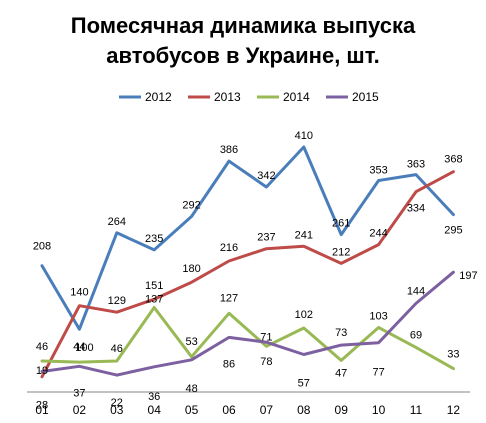 This screenshot has width=486, height=423. Describe the element at coordinates (79, 393) in the screenshot. I see `data-label-2015-02: 37` at that location.